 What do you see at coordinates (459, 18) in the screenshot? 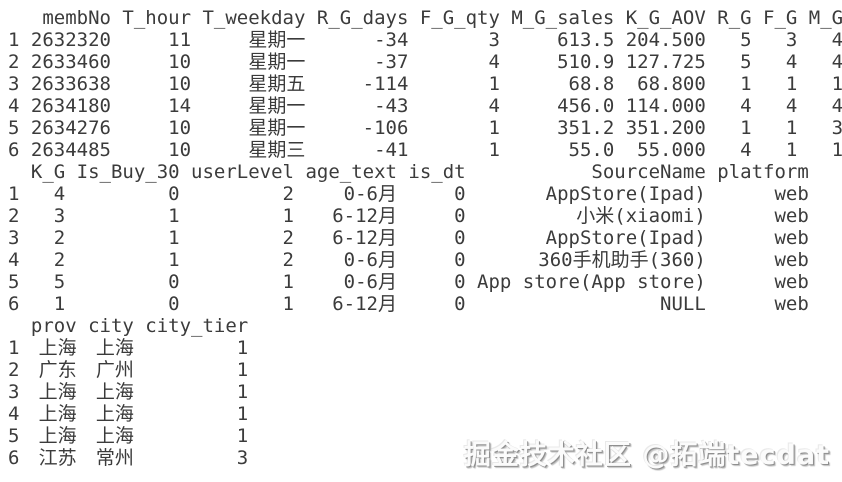
I see `column-header: F_G_qty` at bounding box center [459, 18].